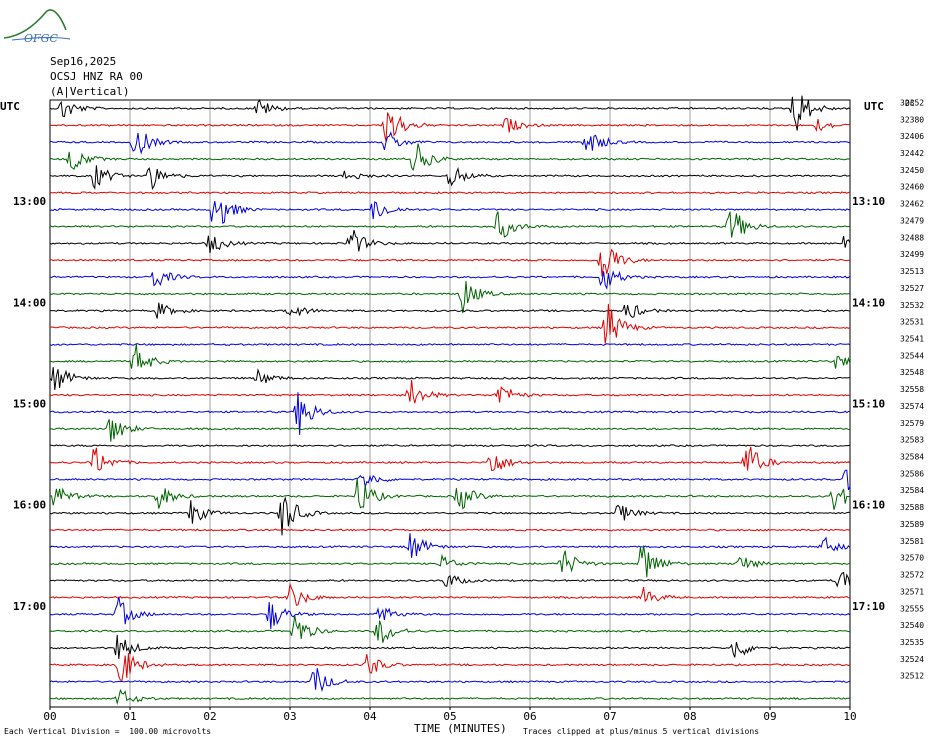 This screenshot has width=930, height=744. Describe the element at coordinates (912, 220) in the screenshot. I see `row-count-label: 32479` at that location.